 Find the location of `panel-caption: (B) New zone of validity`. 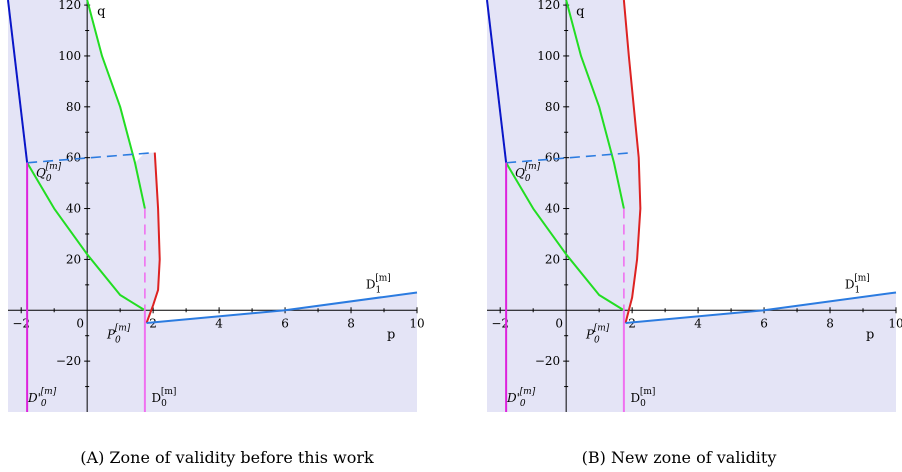

panel-caption: (B) New zone of validity is located at coordinates (679, 457).